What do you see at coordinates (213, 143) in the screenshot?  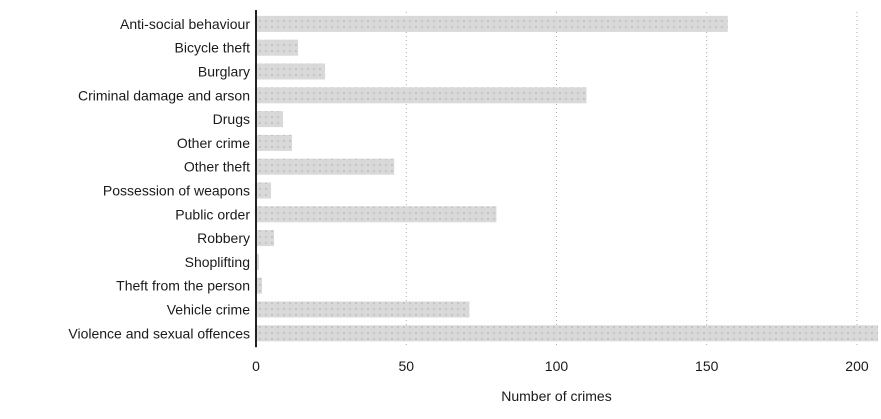 I see `category-label: Other crime` at bounding box center [213, 143].